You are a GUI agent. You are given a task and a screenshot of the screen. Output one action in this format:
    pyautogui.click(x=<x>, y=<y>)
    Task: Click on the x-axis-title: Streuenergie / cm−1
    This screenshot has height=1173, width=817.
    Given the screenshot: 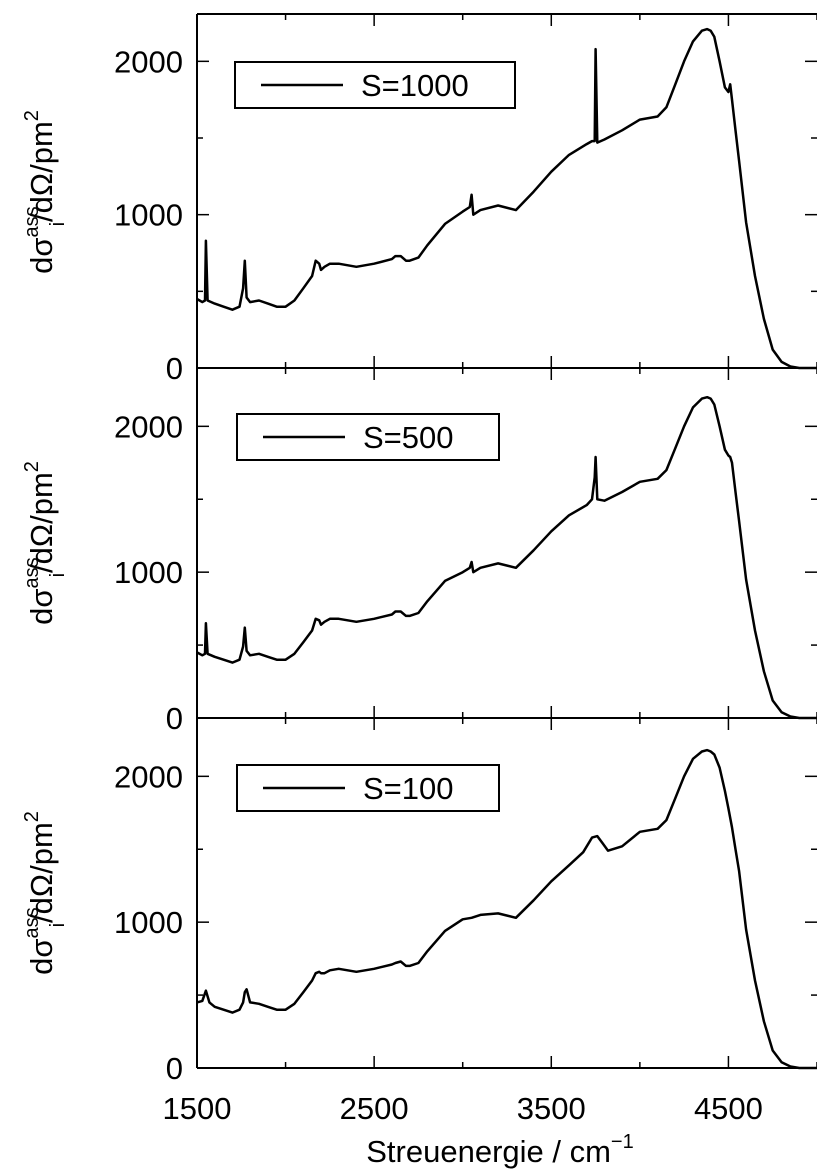 What is the action you would take?
    pyautogui.click(x=499, y=1150)
    